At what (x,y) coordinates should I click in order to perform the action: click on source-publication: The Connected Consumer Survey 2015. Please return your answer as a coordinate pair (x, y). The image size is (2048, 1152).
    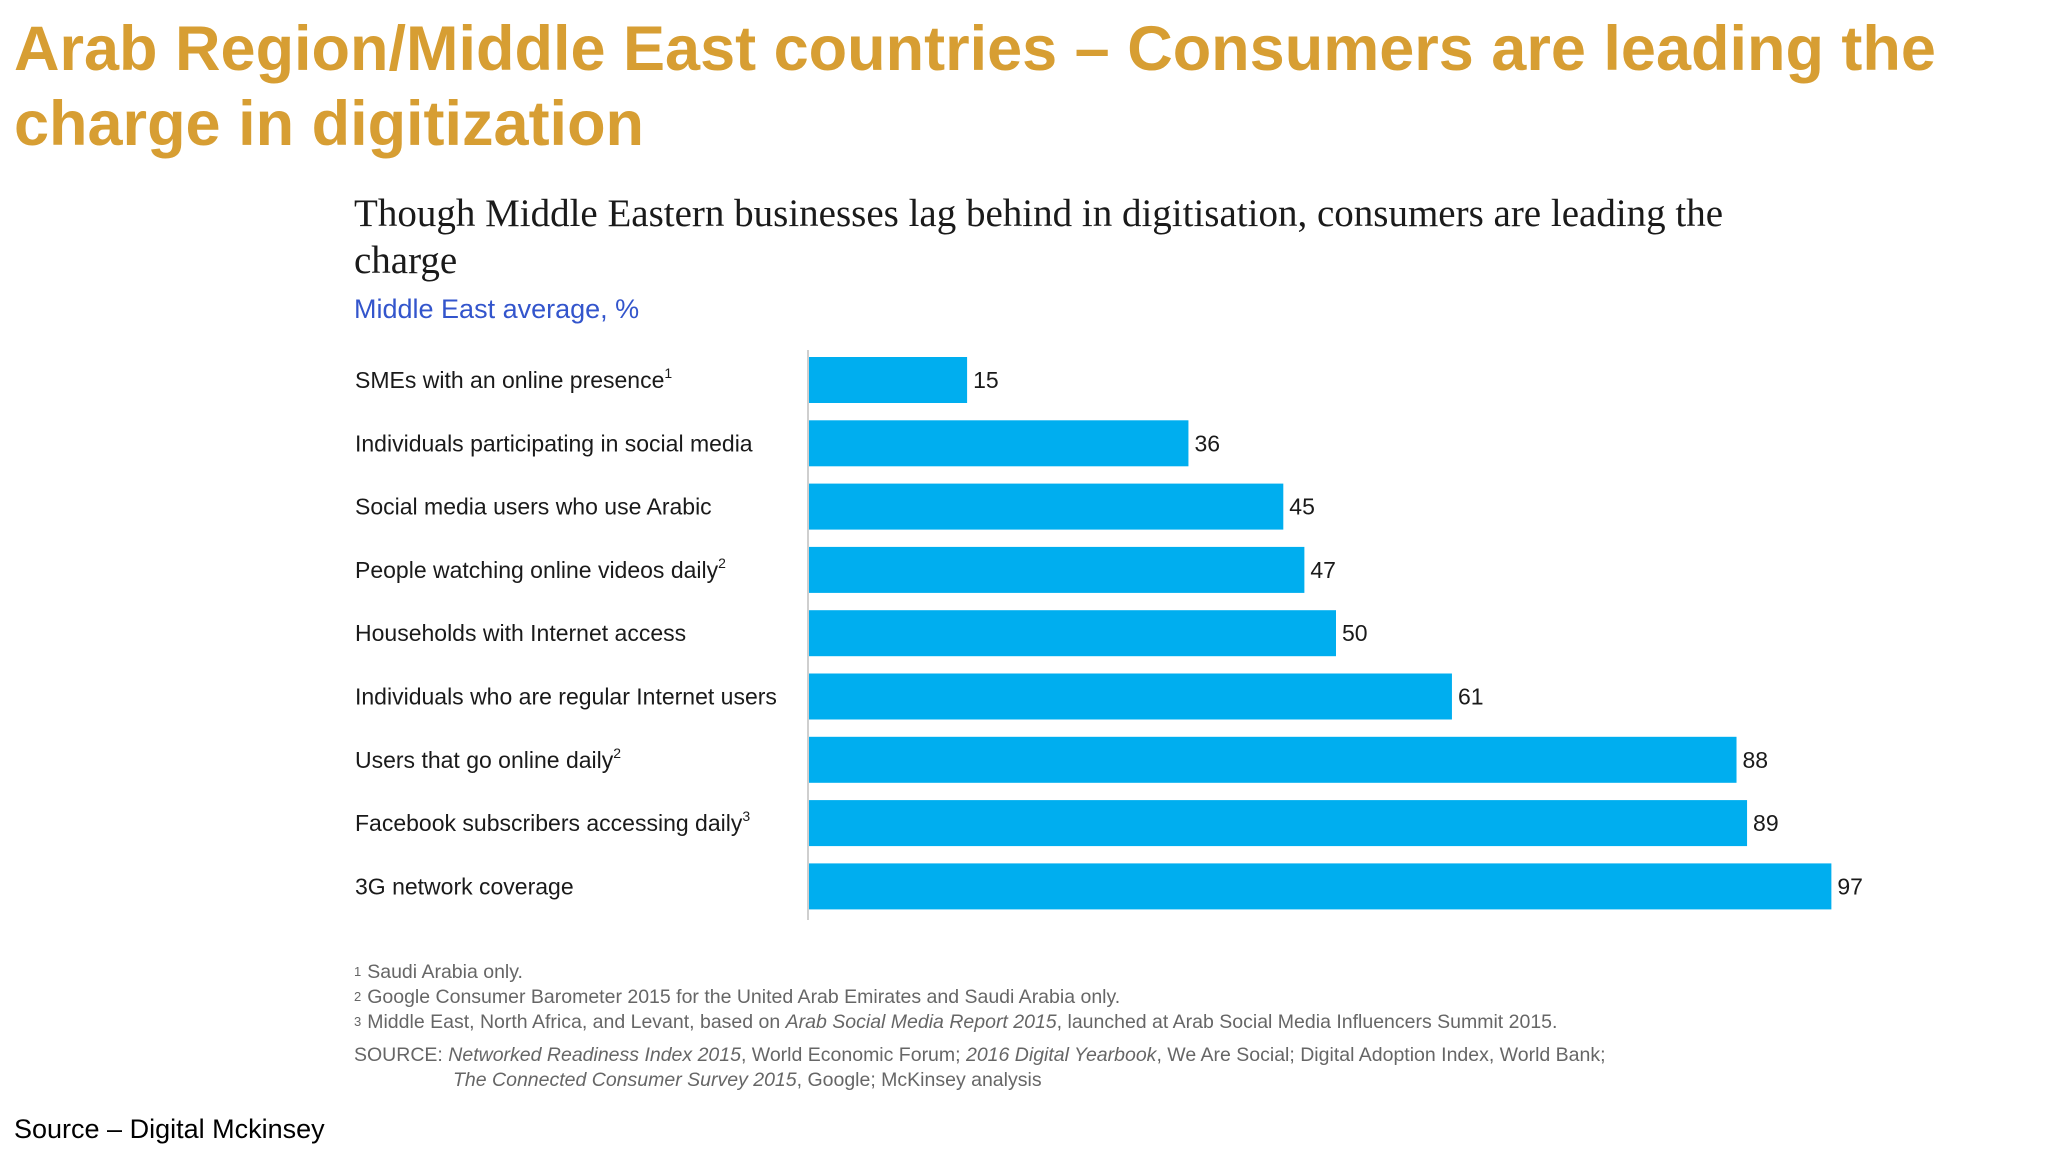
    Looking at the image, I should click on (625, 1080).